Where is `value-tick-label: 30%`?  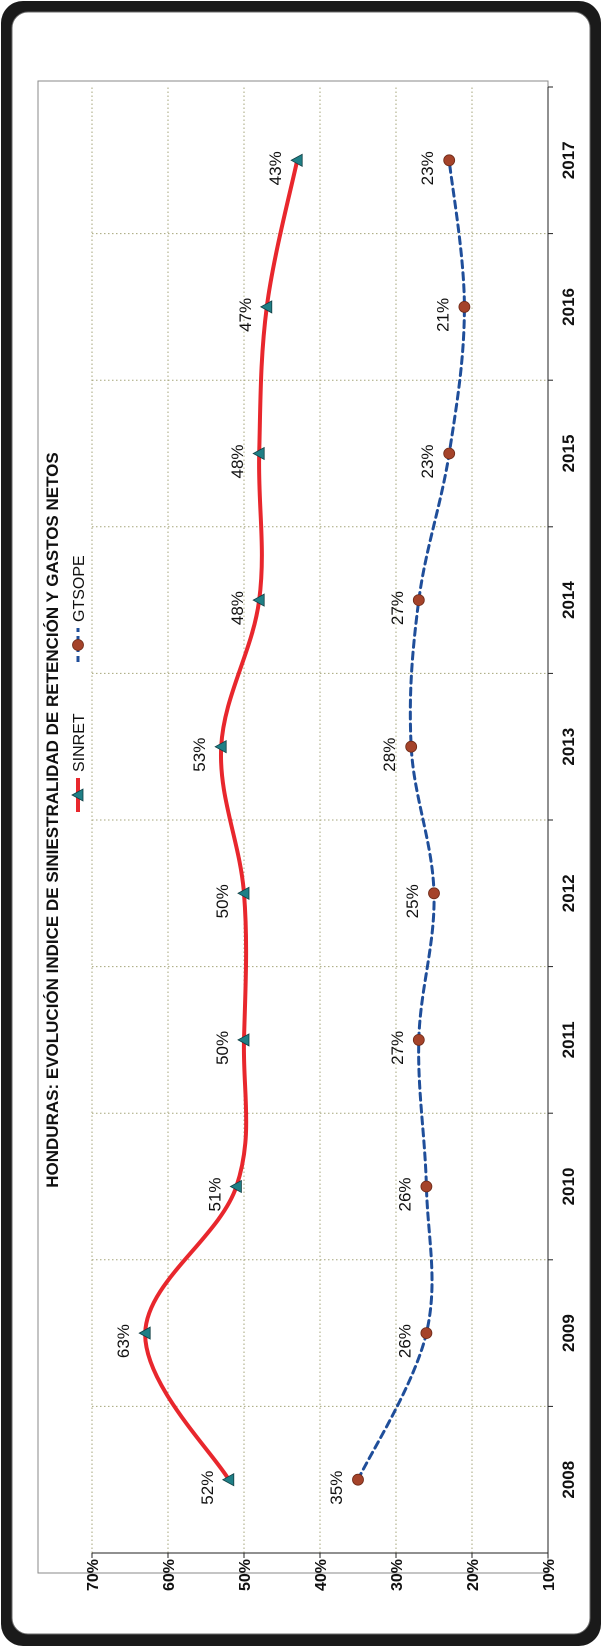 value-tick-label: 30% is located at coordinates (397, 1575).